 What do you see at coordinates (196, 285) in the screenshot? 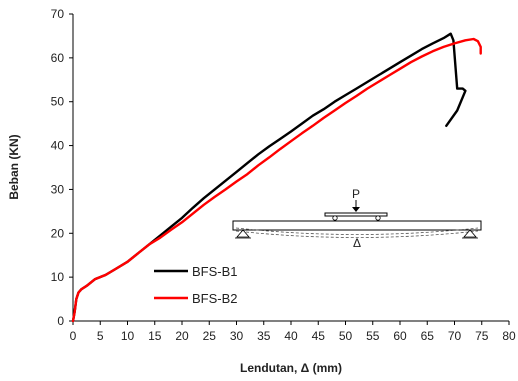
I see `legend: BFS-B1 BFS-B2` at bounding box center [196, 285].